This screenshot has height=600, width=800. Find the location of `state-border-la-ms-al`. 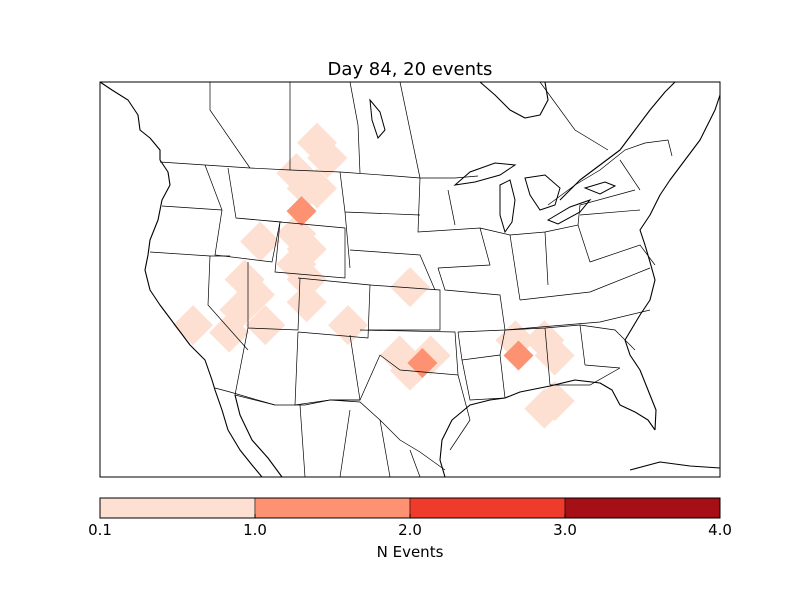

state-border-la-ms-al is located at coordinates (523, 362).